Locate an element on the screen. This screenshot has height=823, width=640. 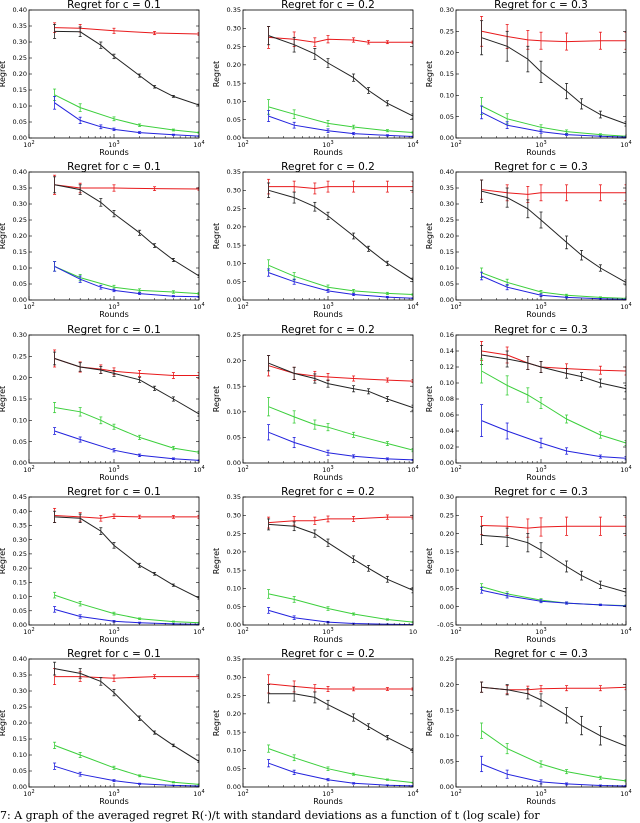
y-tick-label: 0.20 is located at coordinates (20, 568).